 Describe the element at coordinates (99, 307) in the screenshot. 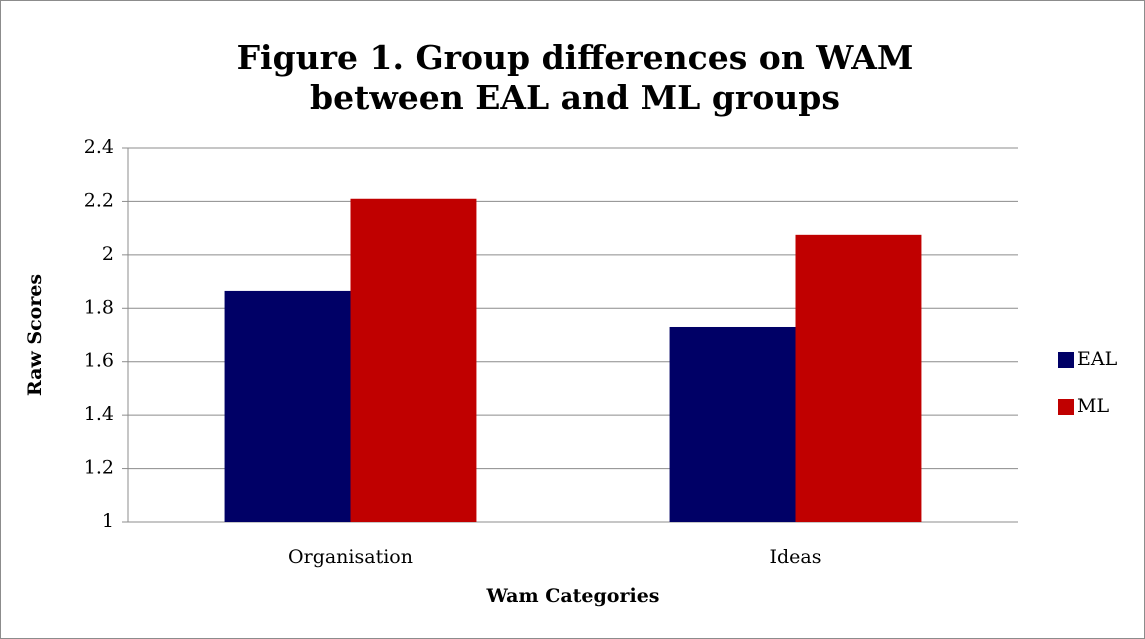

I see `y-tick-label: 1.8` at that location.